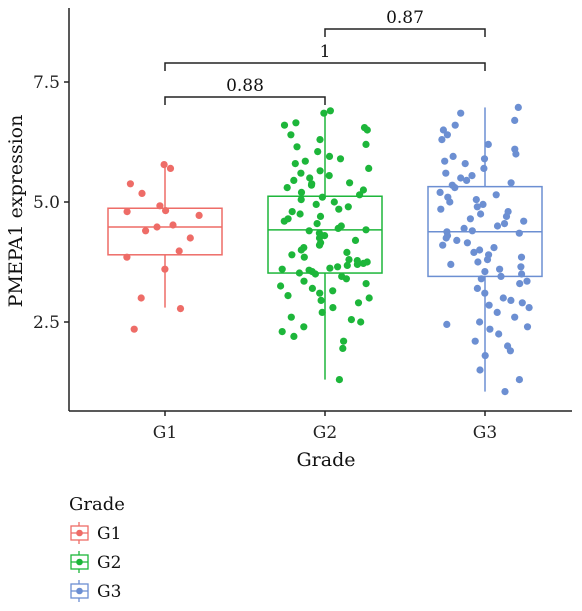 Image resolution: width=582 pixels, height=611 pixels. What do you see at coordinates (95, 562) in the screenshot?
I see `legend-item-g2: G2` at bounding box center [95, 562].